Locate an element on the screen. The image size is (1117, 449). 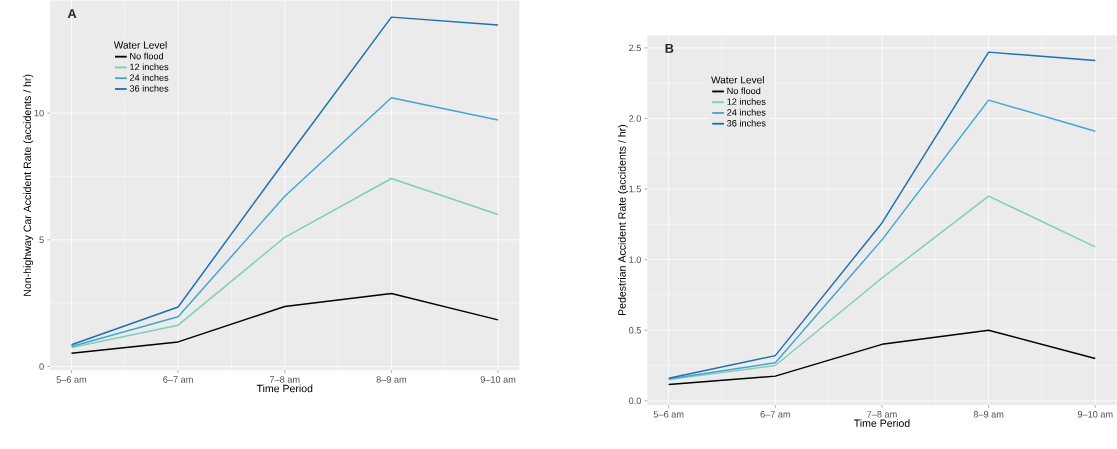
y-tick-label: 0.5 is located at coordinates (634, 330).